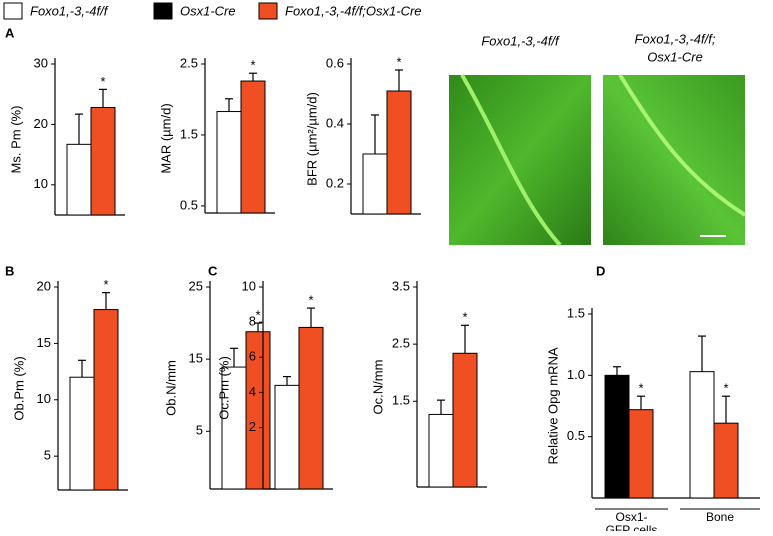 The width and height of the screenshot is (773, 536). I want to click on y-tick-label: 0.2, so click(335, 182).